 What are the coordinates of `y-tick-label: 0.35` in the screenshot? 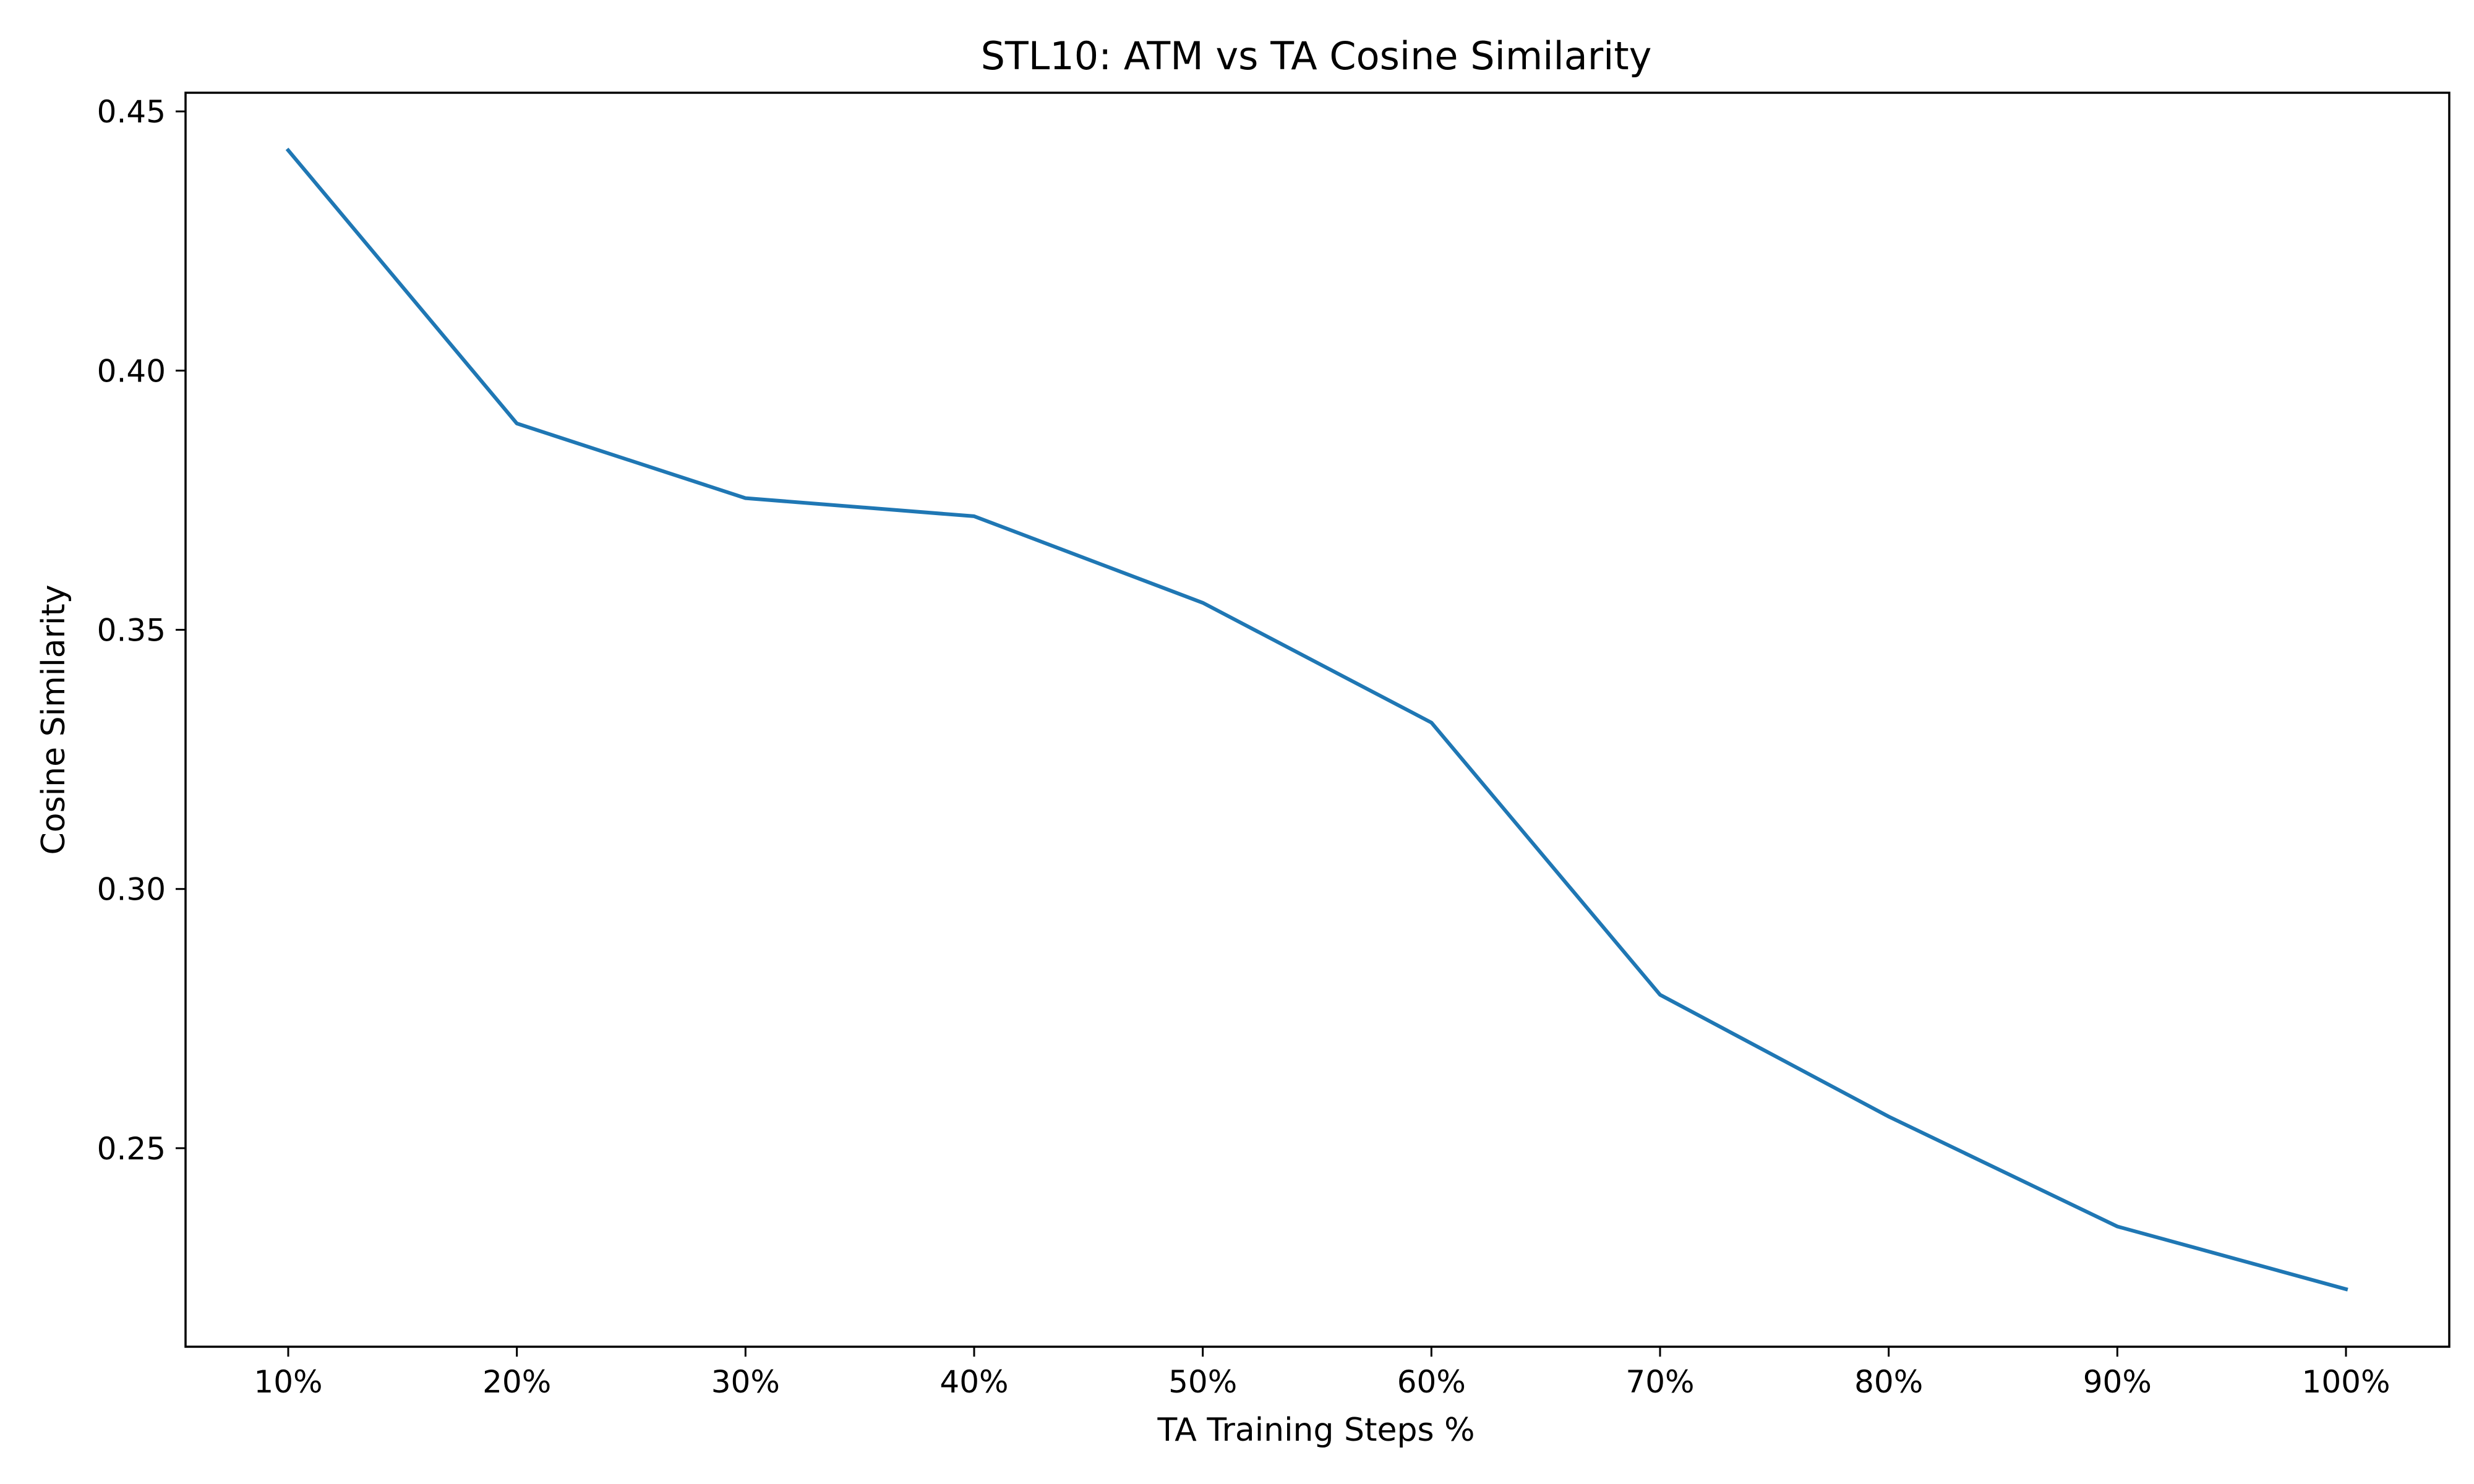 It's located at (131, 631).